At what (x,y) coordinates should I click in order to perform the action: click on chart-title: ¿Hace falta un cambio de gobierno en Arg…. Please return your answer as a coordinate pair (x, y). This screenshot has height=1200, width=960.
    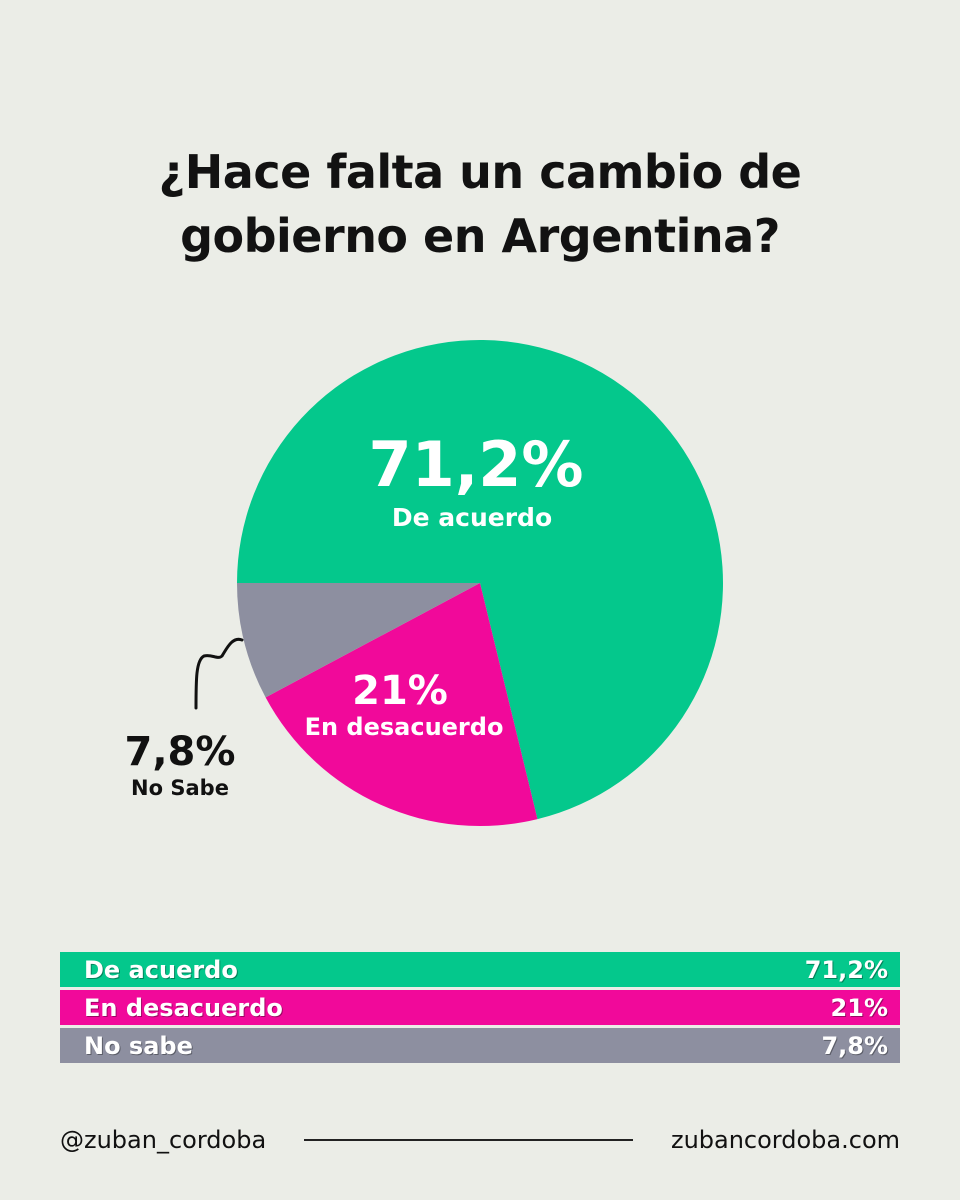
    Looking at the image, I should click on (480, 204).